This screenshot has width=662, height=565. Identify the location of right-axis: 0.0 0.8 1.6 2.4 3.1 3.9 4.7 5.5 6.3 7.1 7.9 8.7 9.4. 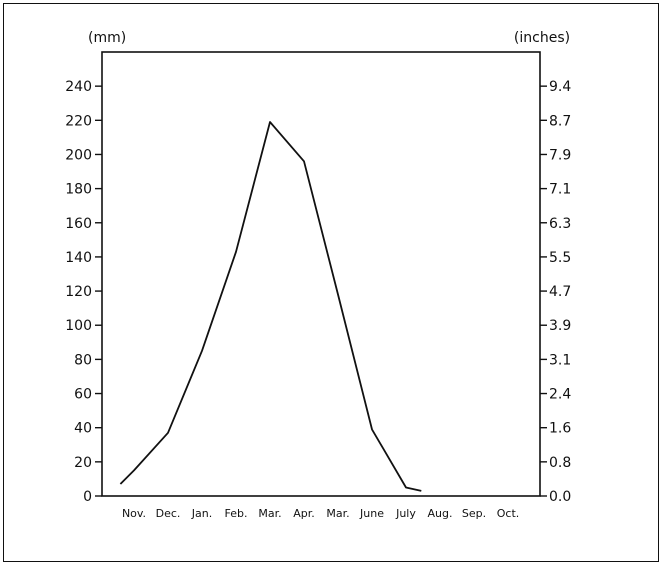
(555, 292).